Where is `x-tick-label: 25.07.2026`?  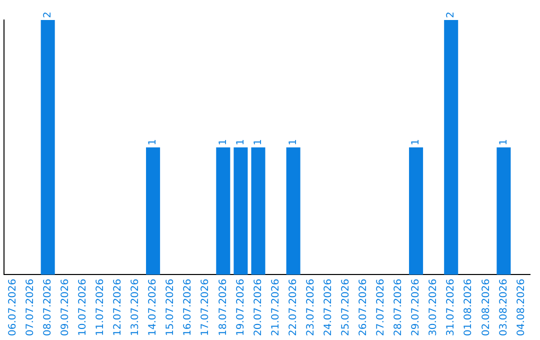
x-tick-label: 25.07.2026 is located at coordinates (346, 307).